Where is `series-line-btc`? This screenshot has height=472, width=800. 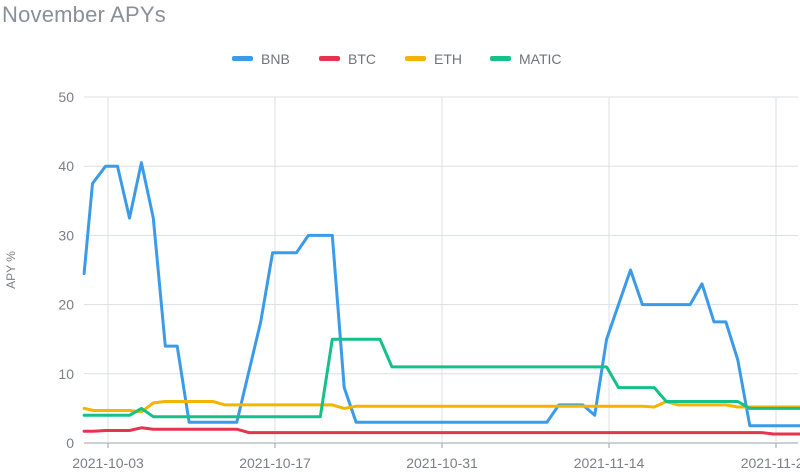 series-line-btc is located at coordinates (441, 431).